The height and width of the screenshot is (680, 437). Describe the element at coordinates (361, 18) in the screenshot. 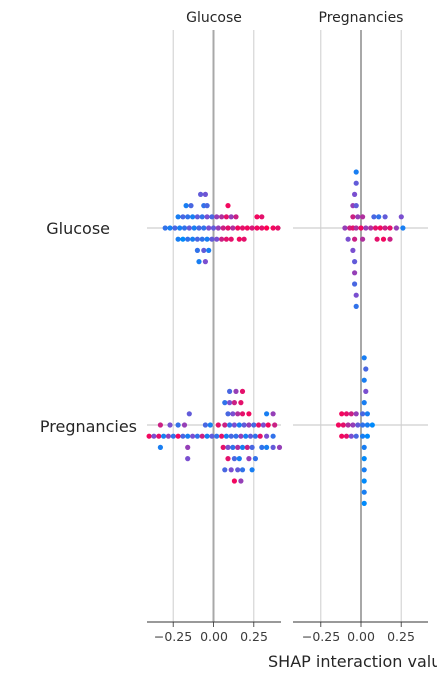

I see `panel-title-pregnancies: Pregnancies` at that location.